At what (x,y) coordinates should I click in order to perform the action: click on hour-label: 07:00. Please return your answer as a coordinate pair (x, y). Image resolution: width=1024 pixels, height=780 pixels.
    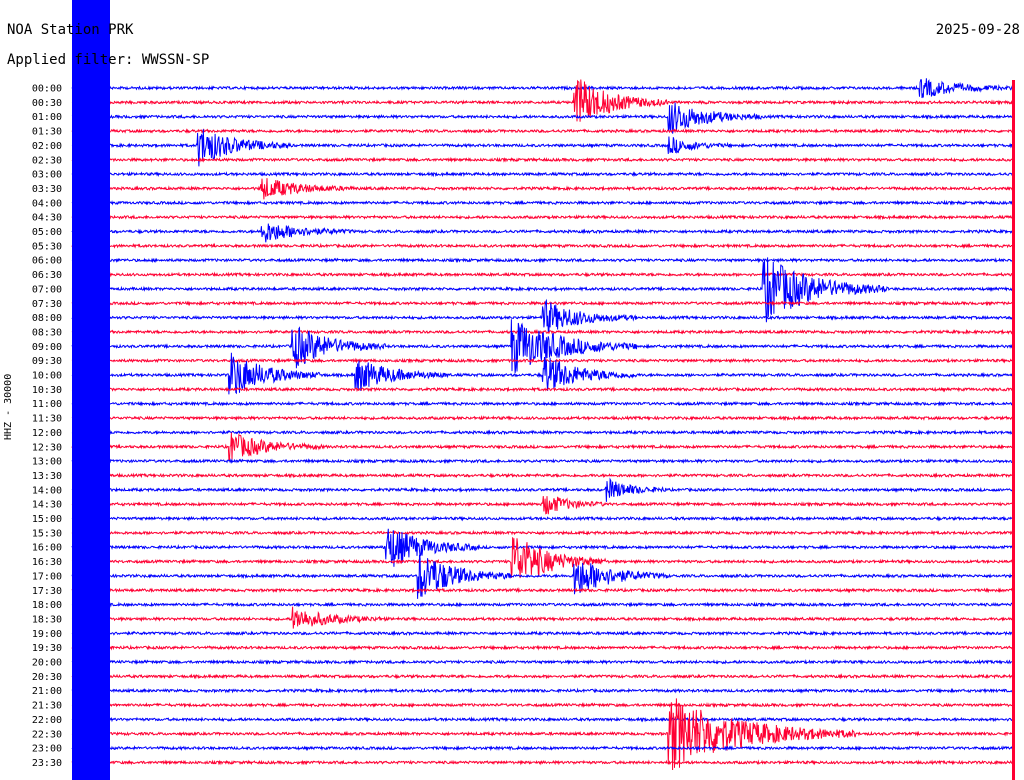
    Looking at the image, I should click on (47, 289).